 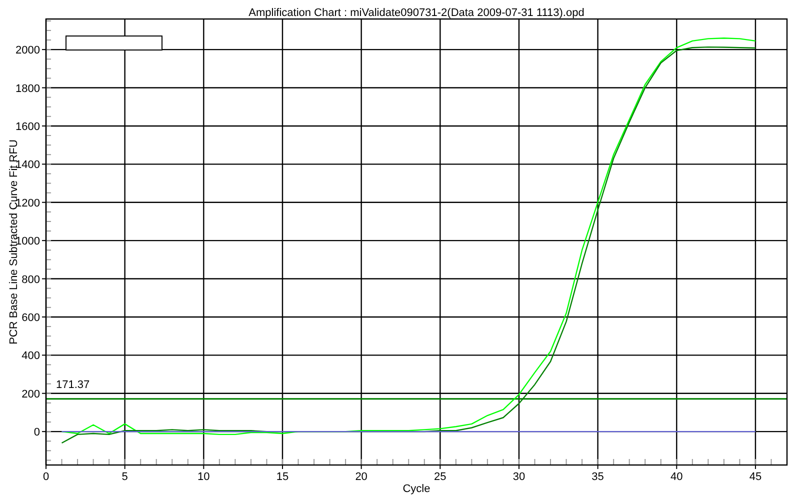 What do you see at coordinates (755, 477) in the screenshot?
I see `x-tick-label: 45` at bounding box center [755, 477].